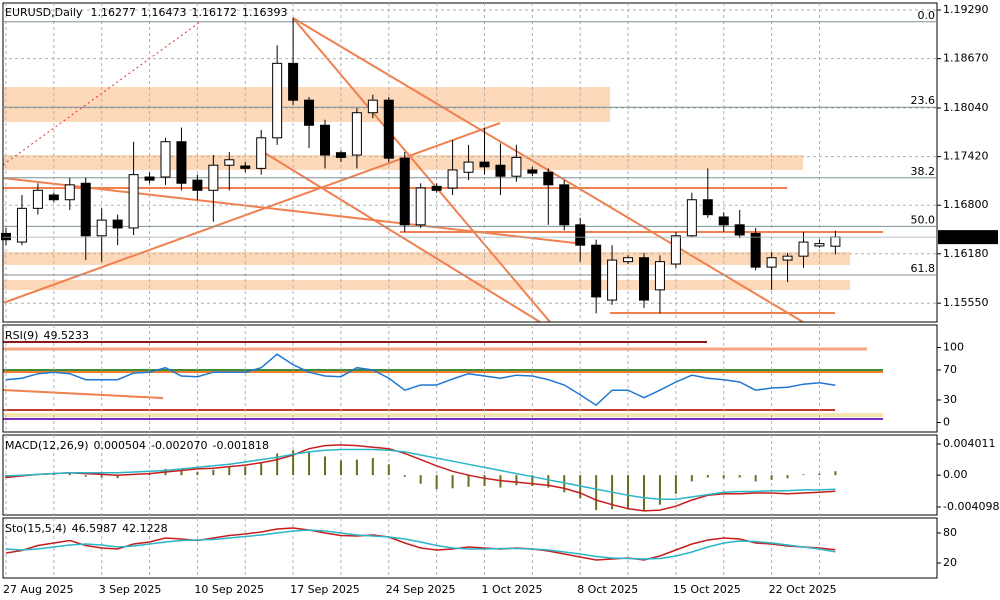  What do you see at coordinates (923, 268) in the screenshot?
I see `fib-label: 61.8` at bounding box center [923, 268].